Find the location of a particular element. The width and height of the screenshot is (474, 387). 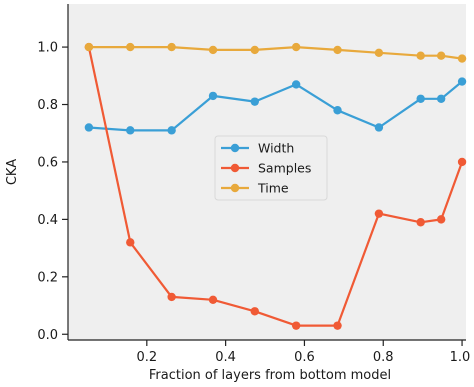

x-tick-label: 0.2 is located at coordinates (146, 357).